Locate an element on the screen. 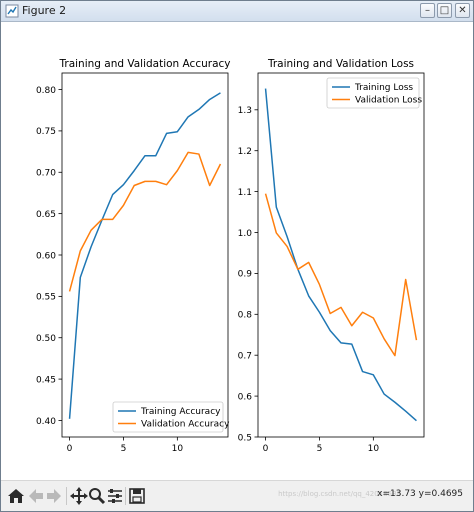 The width and height of the screenshot is (474, 512). maximize-button: □ is located at coordinates (444, 10).